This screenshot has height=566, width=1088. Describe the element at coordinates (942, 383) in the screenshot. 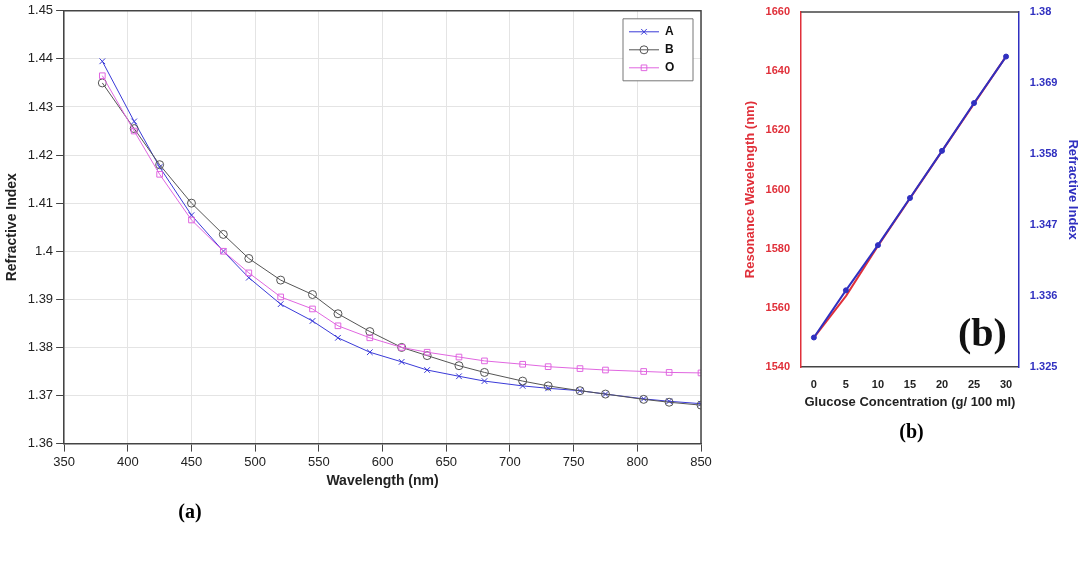

I see `x-tick-label: 20` at that location.